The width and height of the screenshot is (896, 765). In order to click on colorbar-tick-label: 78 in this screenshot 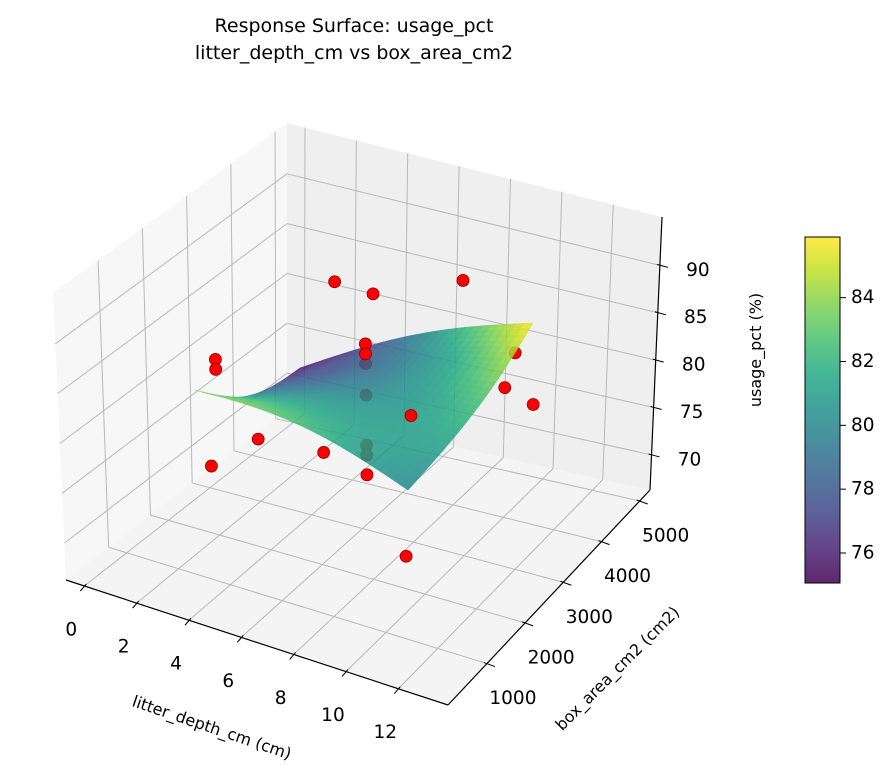, I will do `click(863, 489)`.